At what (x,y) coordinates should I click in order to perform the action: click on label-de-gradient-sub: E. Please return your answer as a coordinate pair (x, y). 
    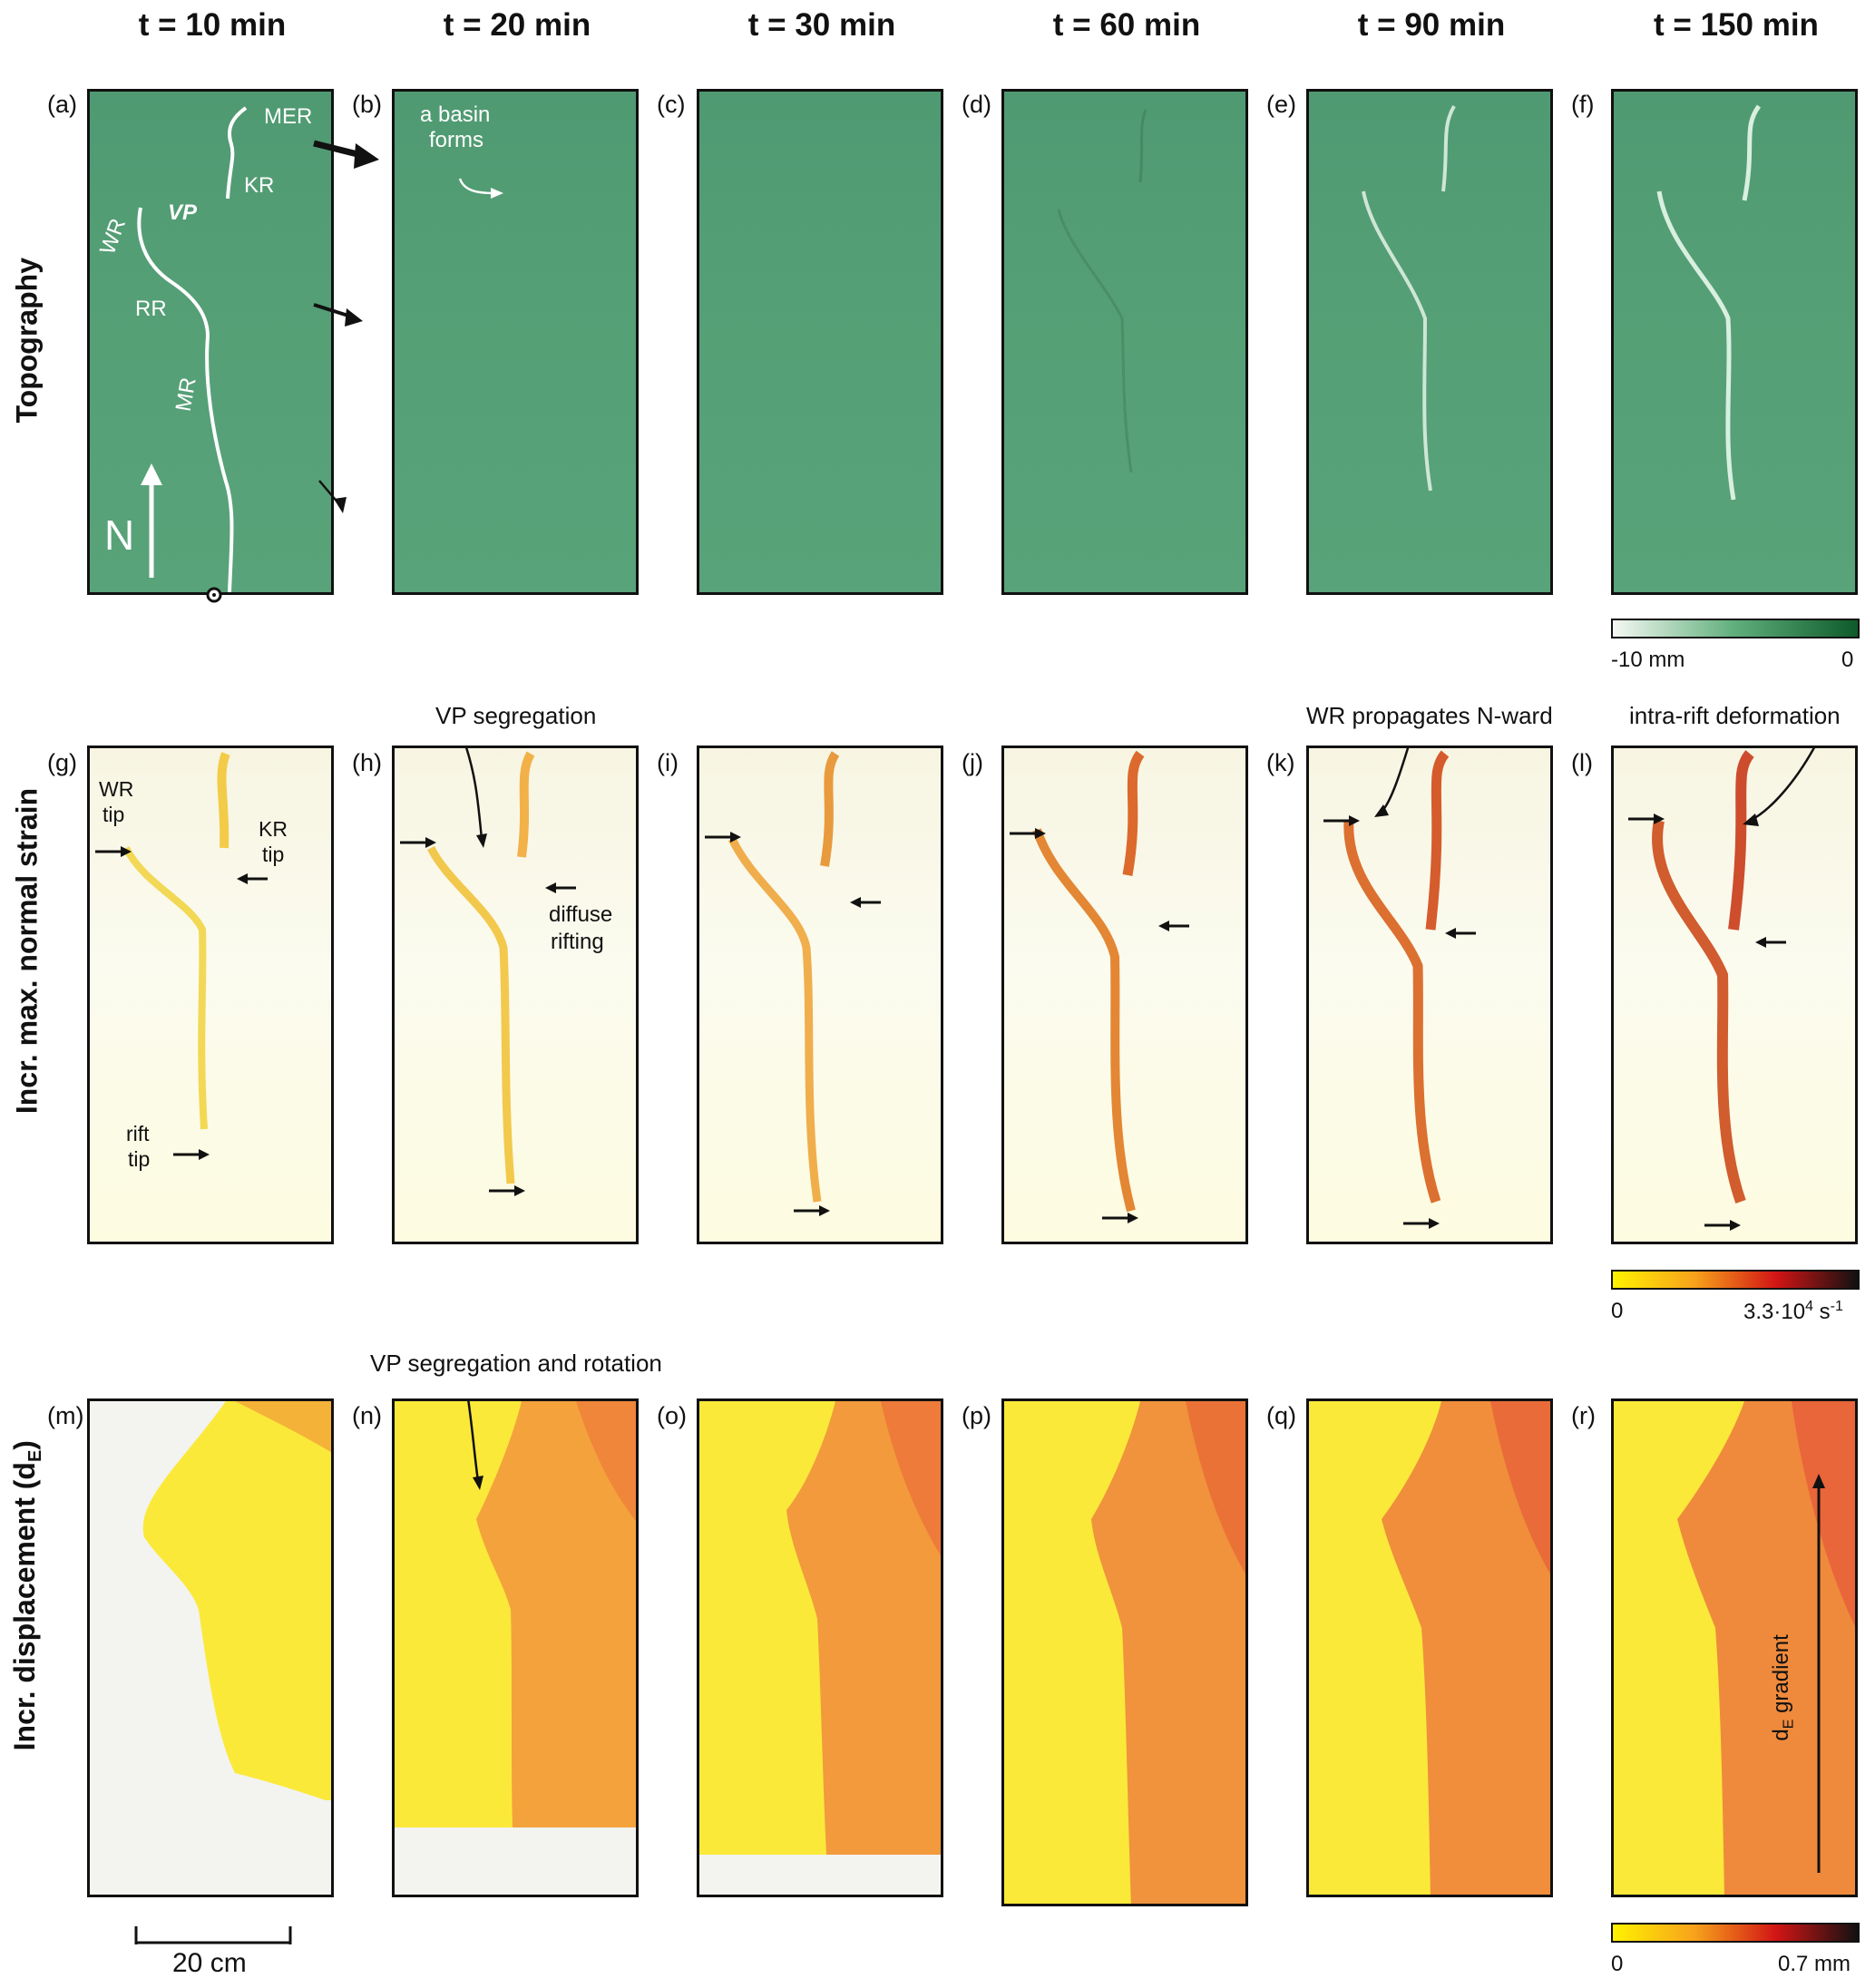
    Looking at the image, I should click on (1789, 1724).